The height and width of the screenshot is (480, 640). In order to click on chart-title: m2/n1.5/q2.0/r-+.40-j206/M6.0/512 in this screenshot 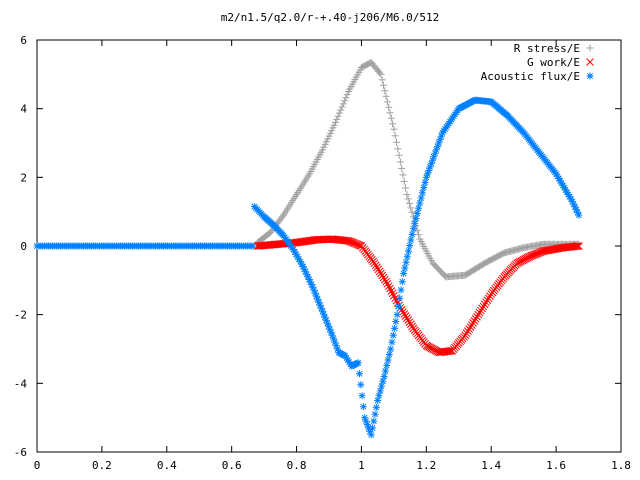, I will do `click(330, 17)`.